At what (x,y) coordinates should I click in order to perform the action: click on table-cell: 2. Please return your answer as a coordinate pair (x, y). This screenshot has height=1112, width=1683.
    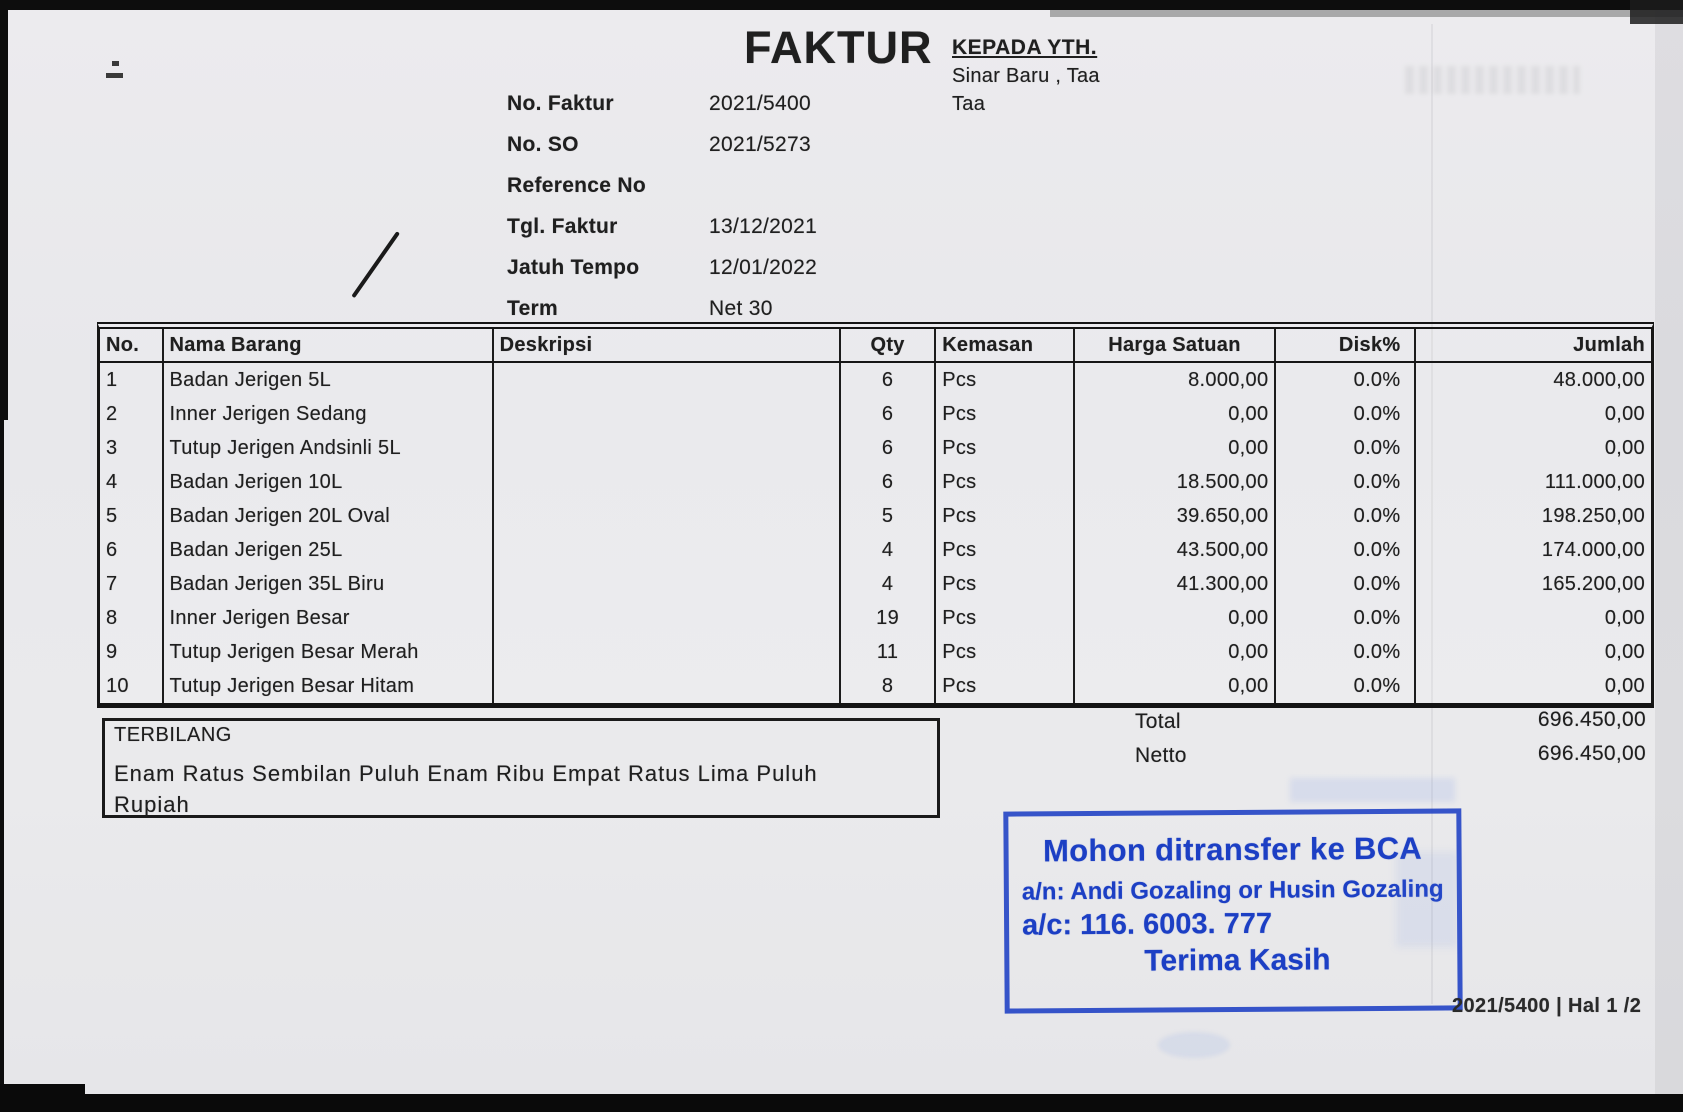
    Looking at the image, I should click on (132, 414).